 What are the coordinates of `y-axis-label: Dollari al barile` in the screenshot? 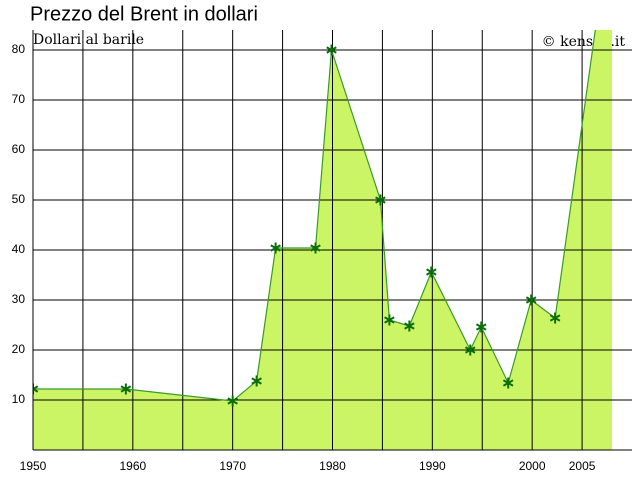 It's located at (88, 40).